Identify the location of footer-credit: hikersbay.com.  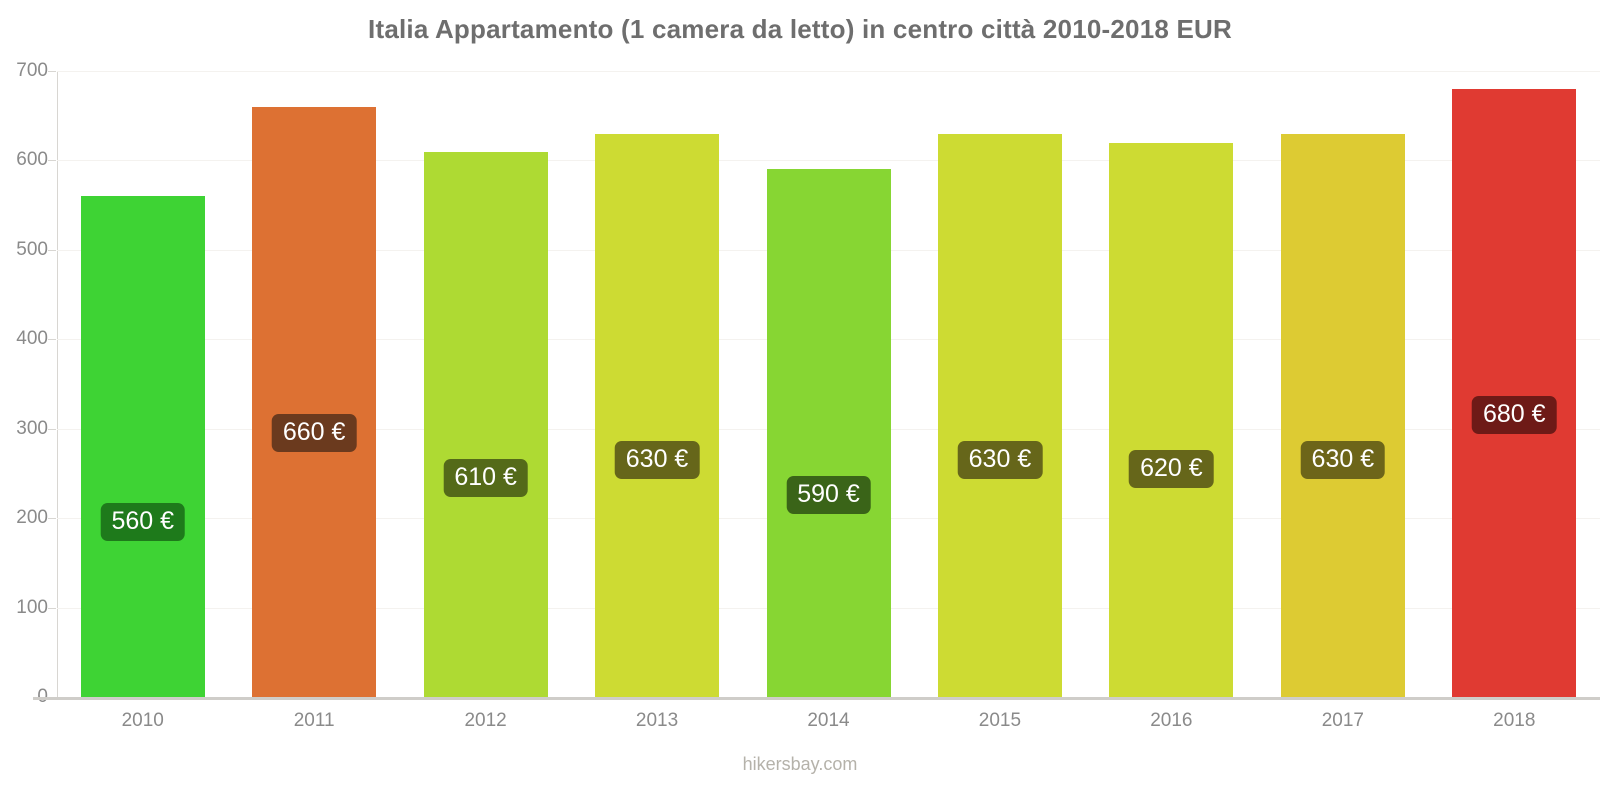
(800, 764).